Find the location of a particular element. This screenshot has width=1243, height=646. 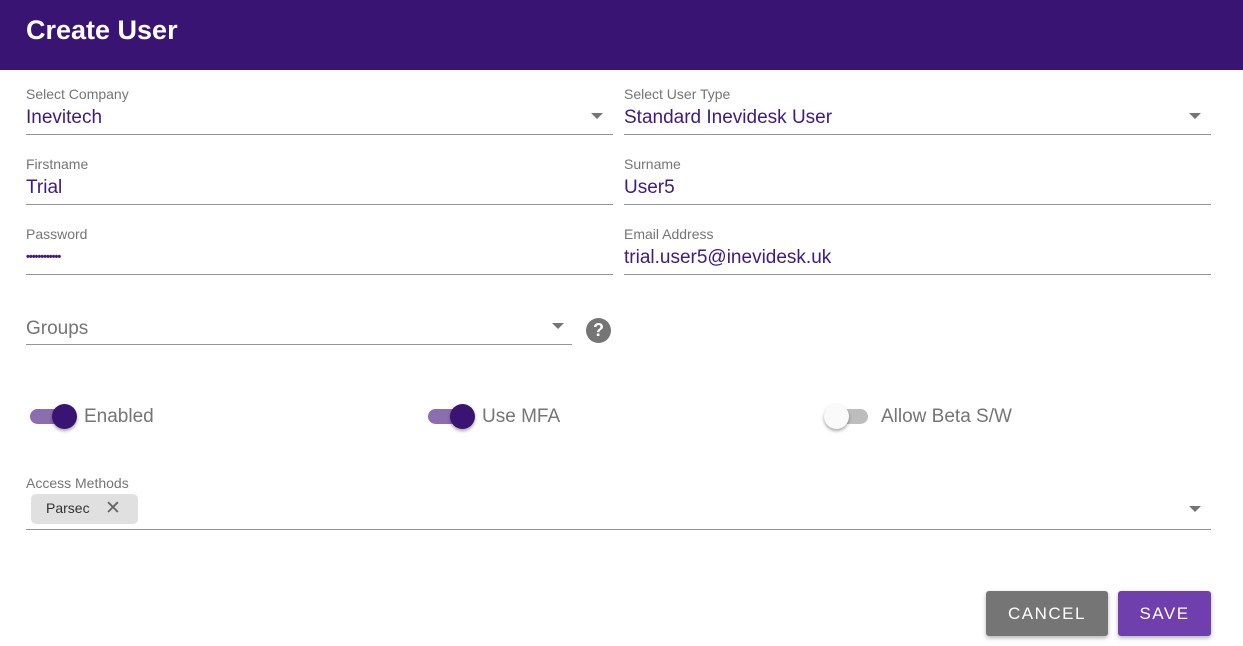

company-select: Select Company Inevitech is located at coordinates (319, 116).